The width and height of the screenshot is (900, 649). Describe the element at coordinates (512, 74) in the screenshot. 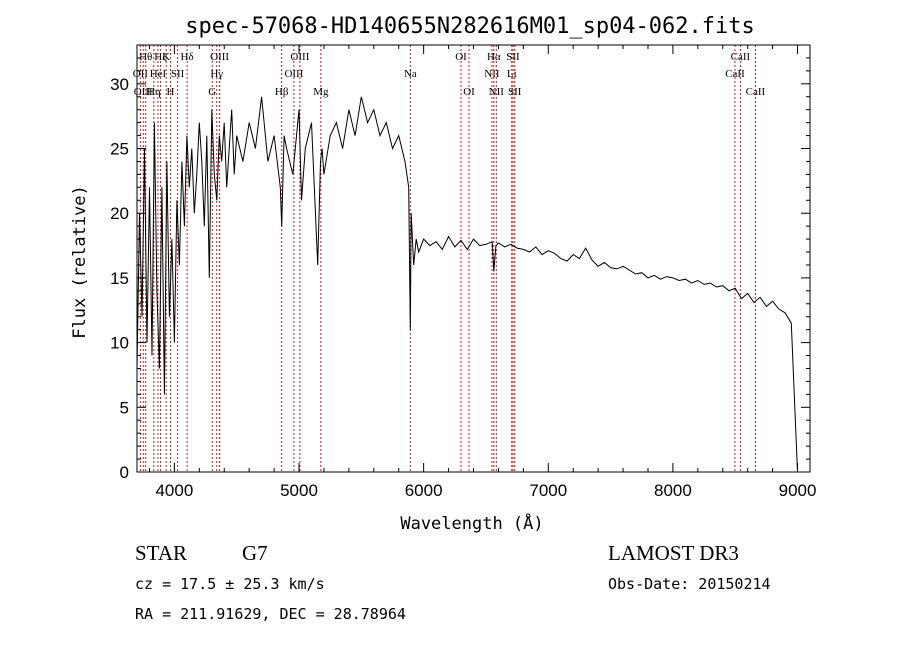

I see `spectral-line-label: Li` at that location.